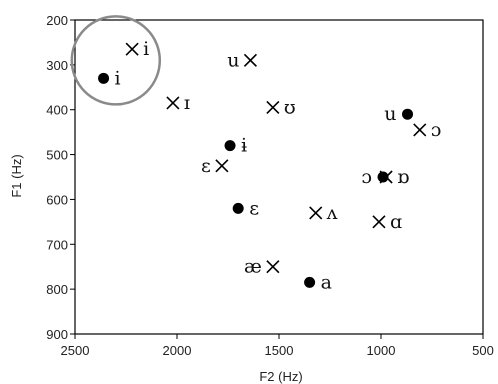 The image size is (498, 384). I want to click on x-tick-label: 2000, so click(177, 350).